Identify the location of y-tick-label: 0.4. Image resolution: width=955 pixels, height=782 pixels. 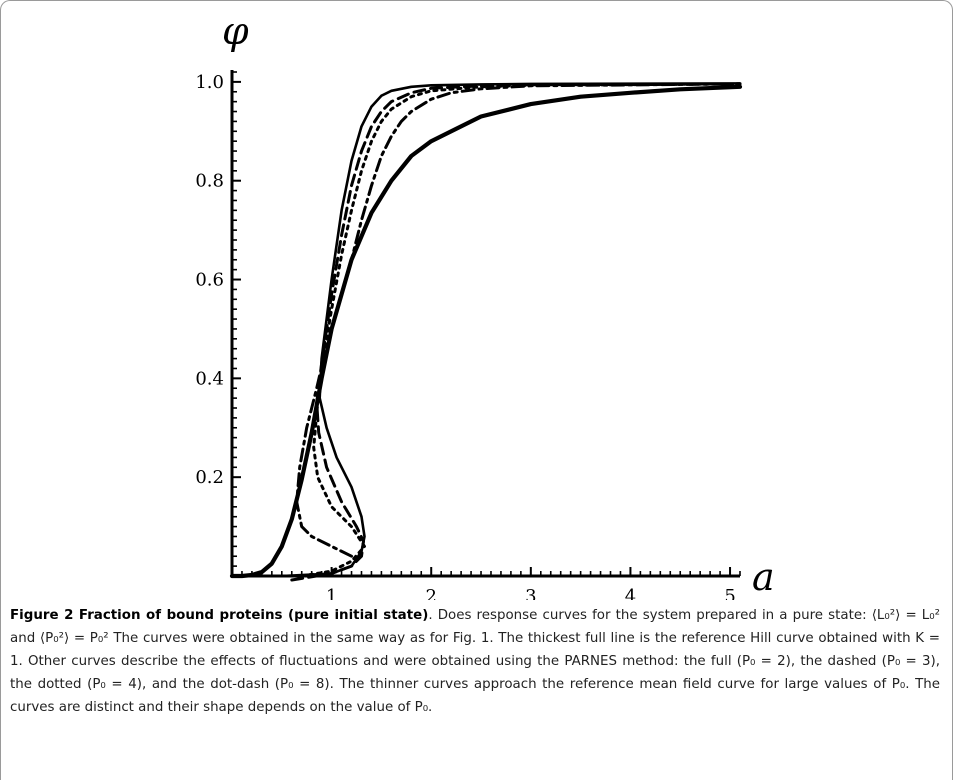
(209, 378).